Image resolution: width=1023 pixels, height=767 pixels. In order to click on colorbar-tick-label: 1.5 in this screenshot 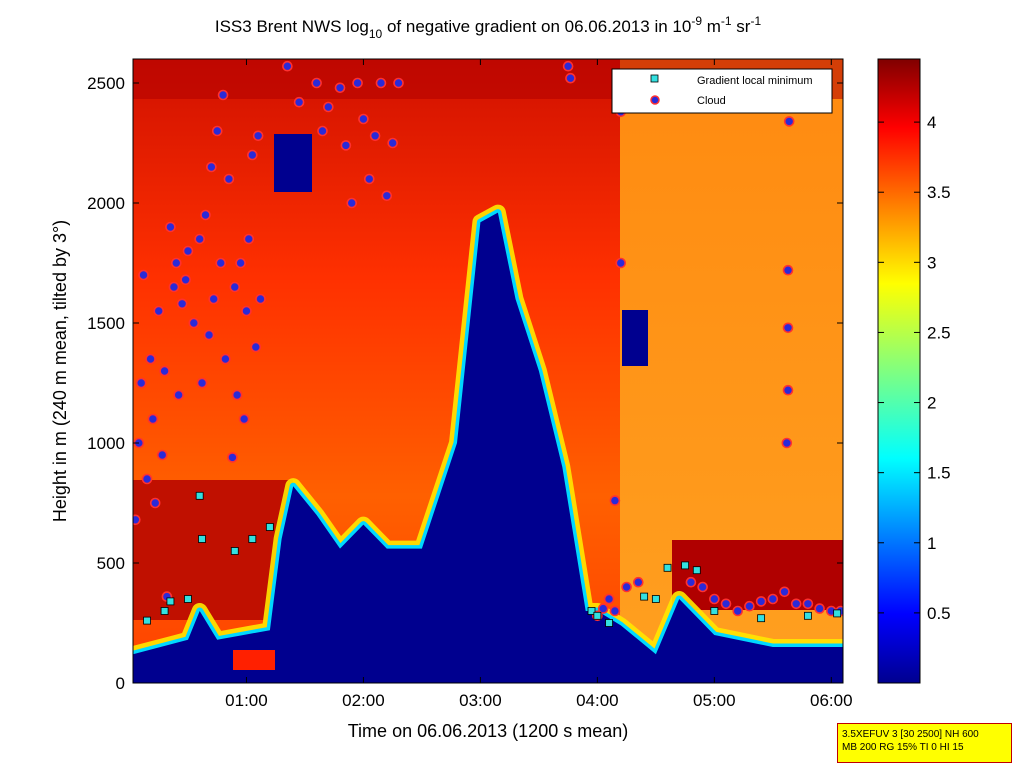, I will do `click(939, 473)`.